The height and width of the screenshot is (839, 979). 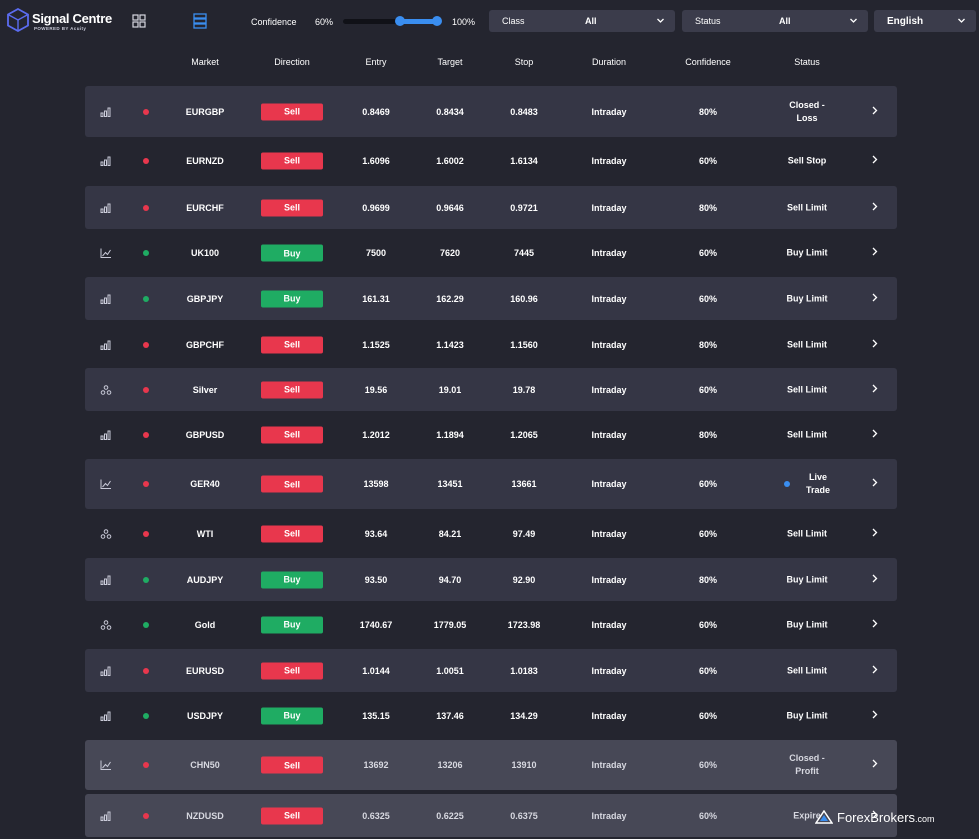 I want to click on list-icon, so click(x=200, y=21).